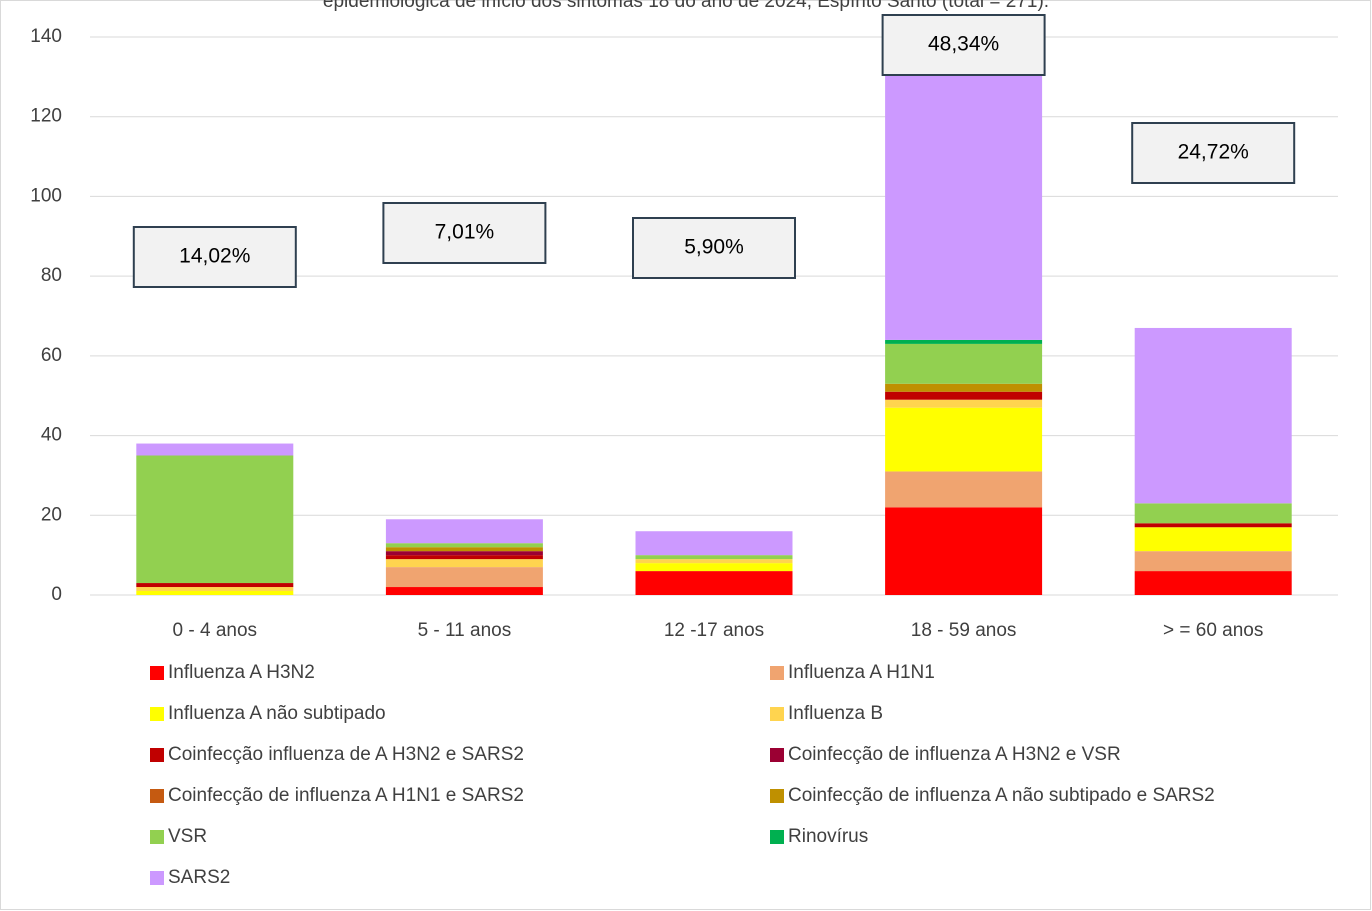 The width and height of the screenshot is (1372, 911). What do you see at coordinates (1213, 630) in the screenshot?
I see `x-tick-label: > = 60 anos` at bounding box center [1213, 630].